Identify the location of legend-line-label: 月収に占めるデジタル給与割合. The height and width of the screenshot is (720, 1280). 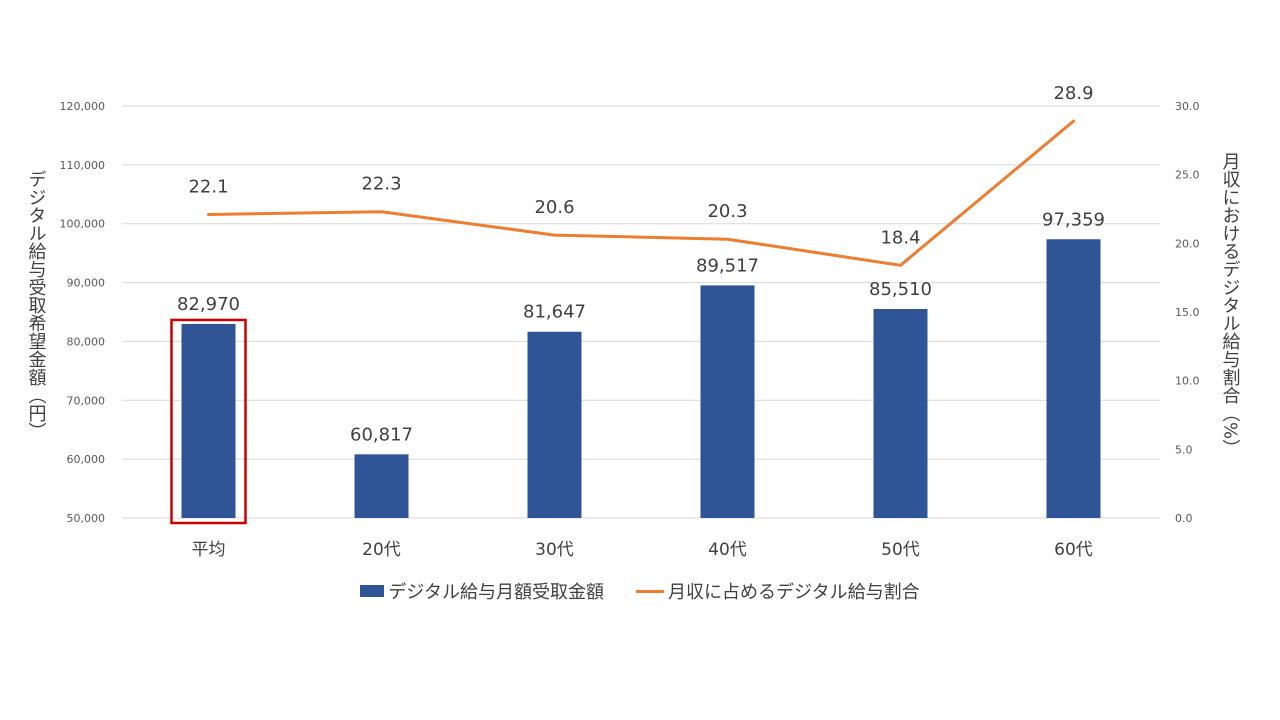
(794, 592).